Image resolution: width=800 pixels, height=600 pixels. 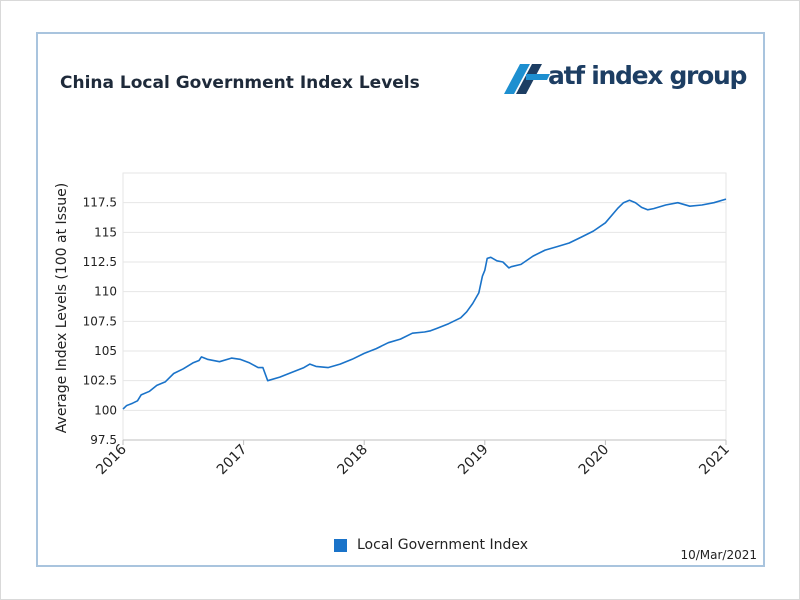 I want to click on legend: Local Government Index, so click(x=431, y=545).